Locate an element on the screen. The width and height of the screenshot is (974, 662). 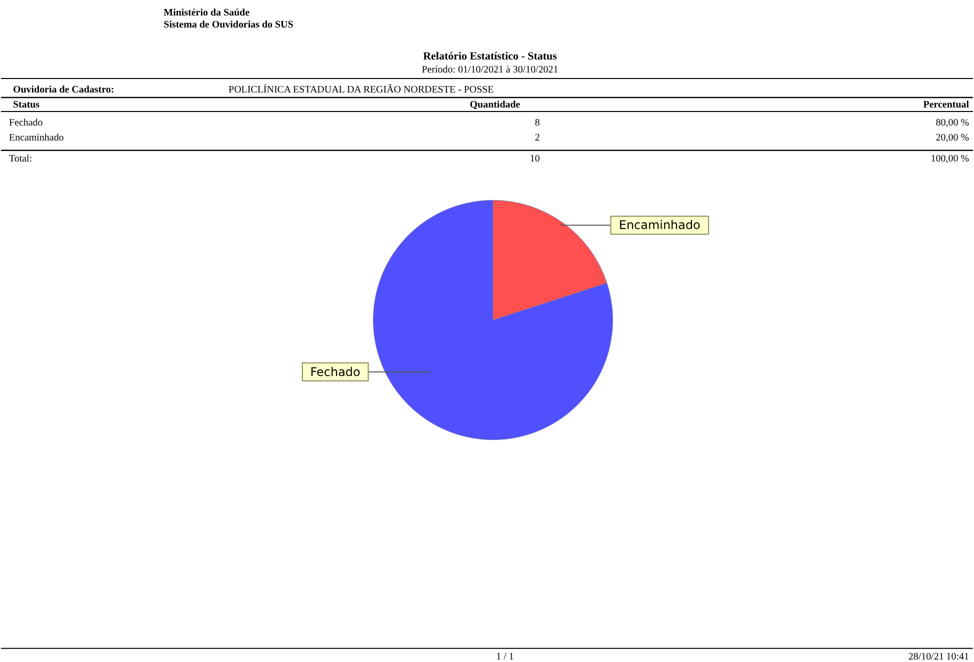
text: Quantidade is located at coordinates (495, 104).